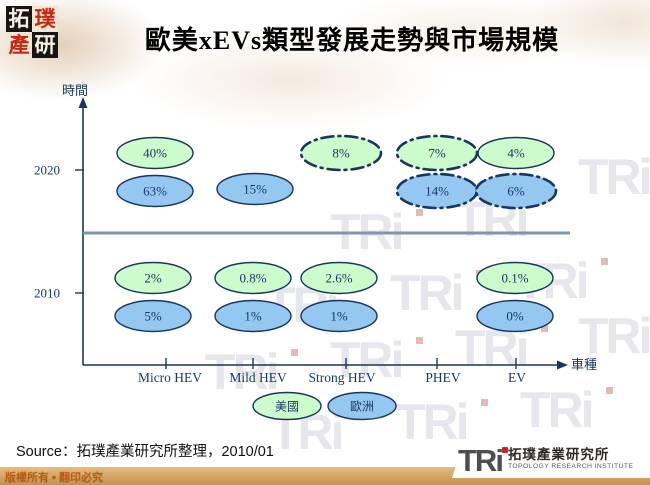  I want to click on tri-logo: TRi 拓璞產業研究所 TOPOLOGY RESEARCH INSTITUTE, so click(553, 462).